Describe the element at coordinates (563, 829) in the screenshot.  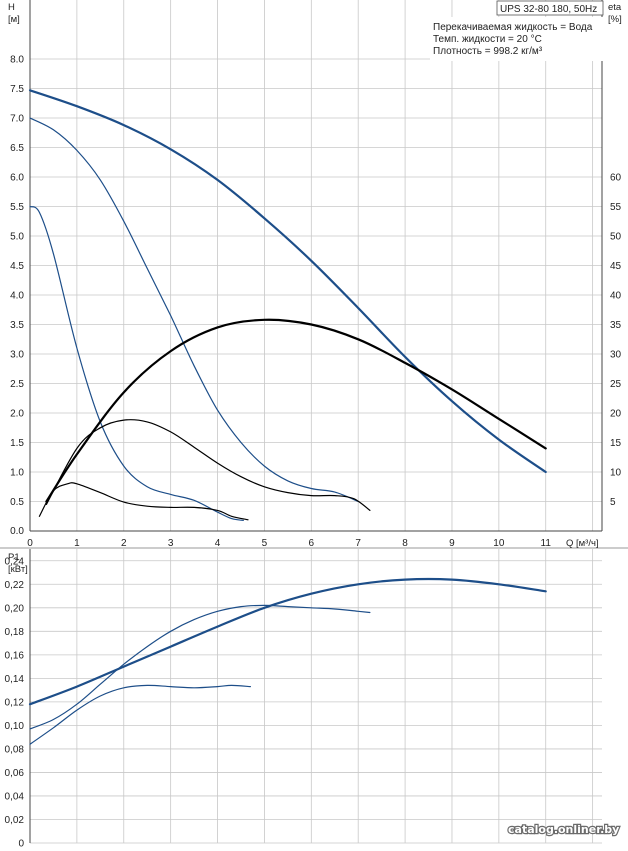
I see `watermark: catalog.onliner.by` at that location.